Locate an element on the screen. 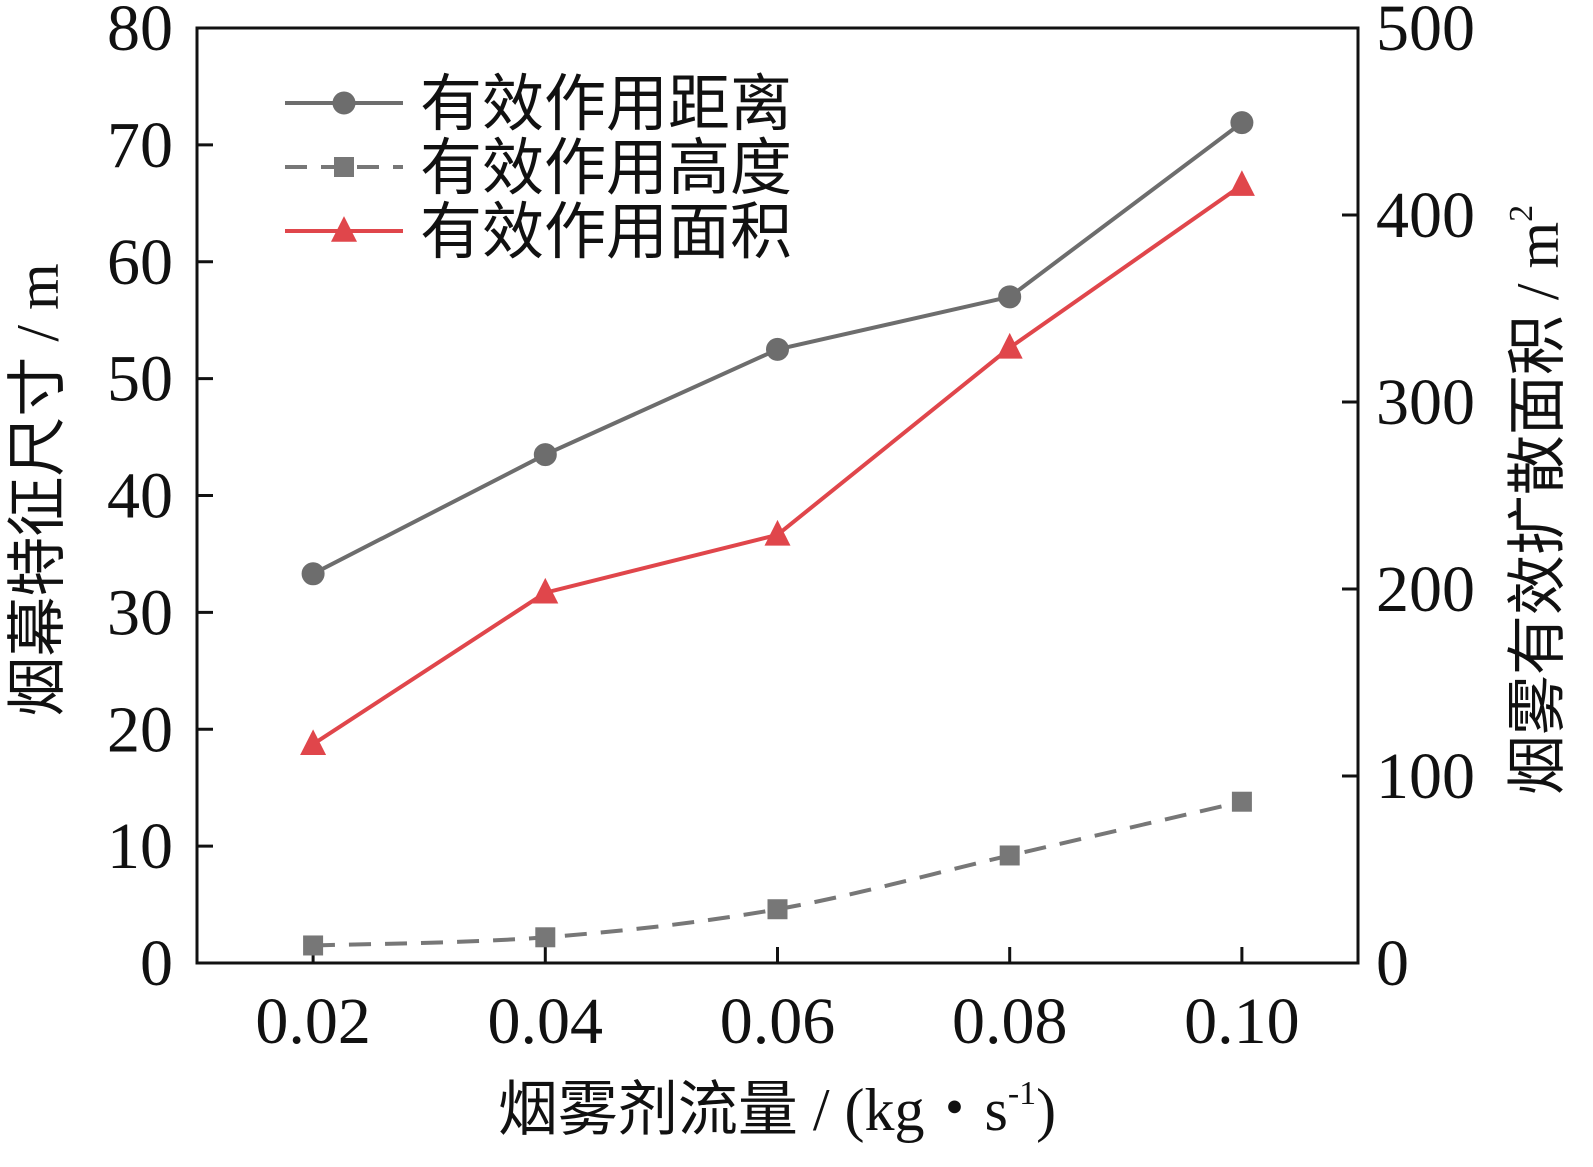 This screenshot has height=1167, width=1593. legend-label: 有效作用距离 is located at coordinates (606, 105).